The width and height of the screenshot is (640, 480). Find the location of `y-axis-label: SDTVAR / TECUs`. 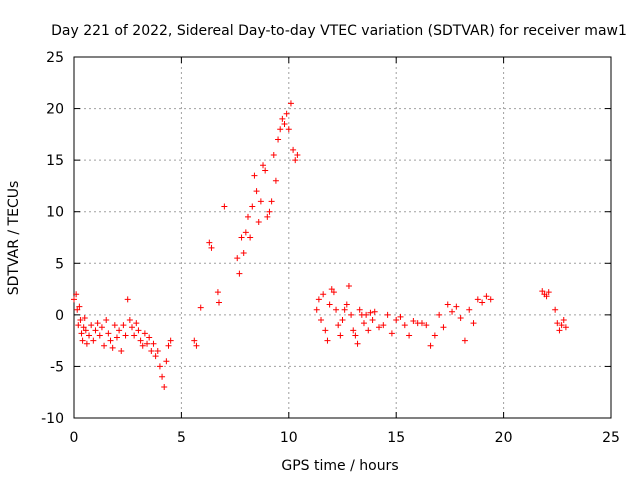

y-axis-label: SDTVAR / TECUs is located at coordinates (14, 238).